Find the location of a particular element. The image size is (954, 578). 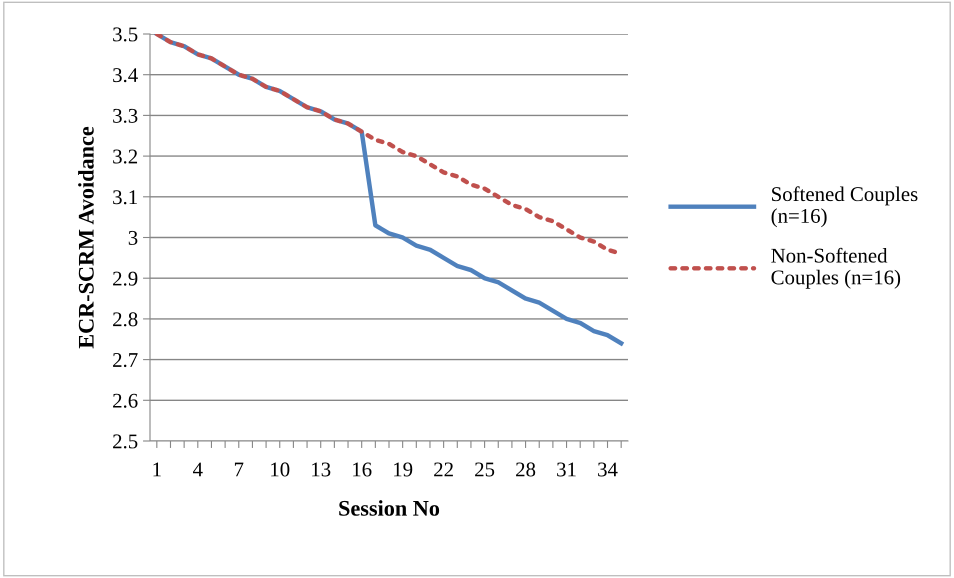

y-axis-title: ECR-SCRM Avoidance is located at coordinates (86, 237).